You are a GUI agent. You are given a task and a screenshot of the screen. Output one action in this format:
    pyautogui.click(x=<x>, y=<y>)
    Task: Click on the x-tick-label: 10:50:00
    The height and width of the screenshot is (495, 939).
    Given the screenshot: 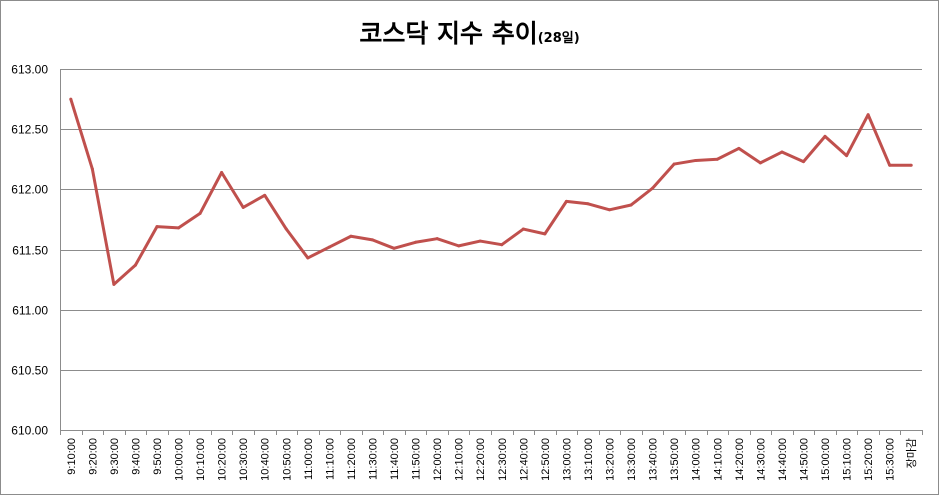 What is the action you would take?
    pyautogui.click(x=287, y=459)
    